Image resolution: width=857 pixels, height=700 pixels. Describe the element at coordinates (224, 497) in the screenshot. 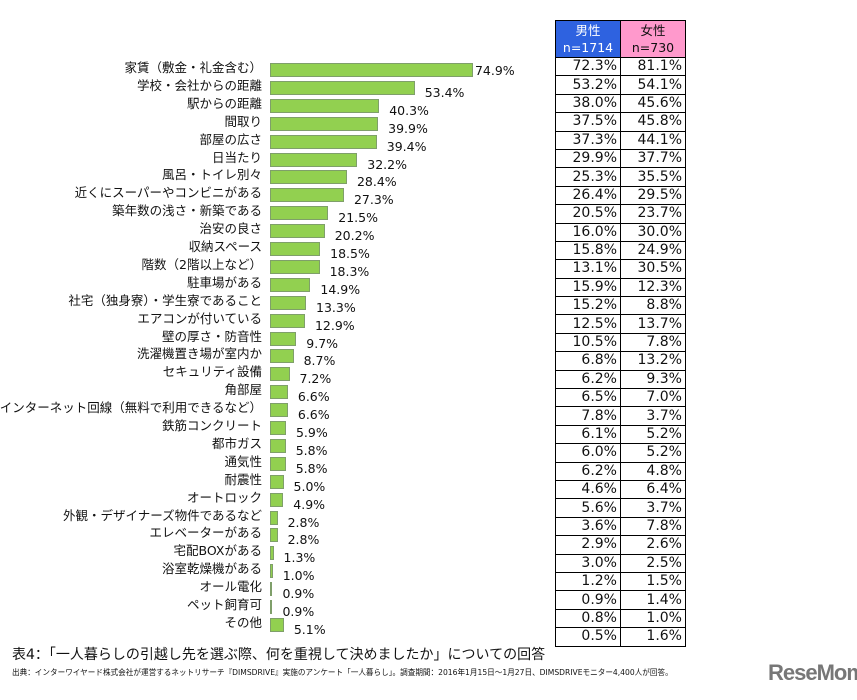

I see `category-label: オートロック` at that location.